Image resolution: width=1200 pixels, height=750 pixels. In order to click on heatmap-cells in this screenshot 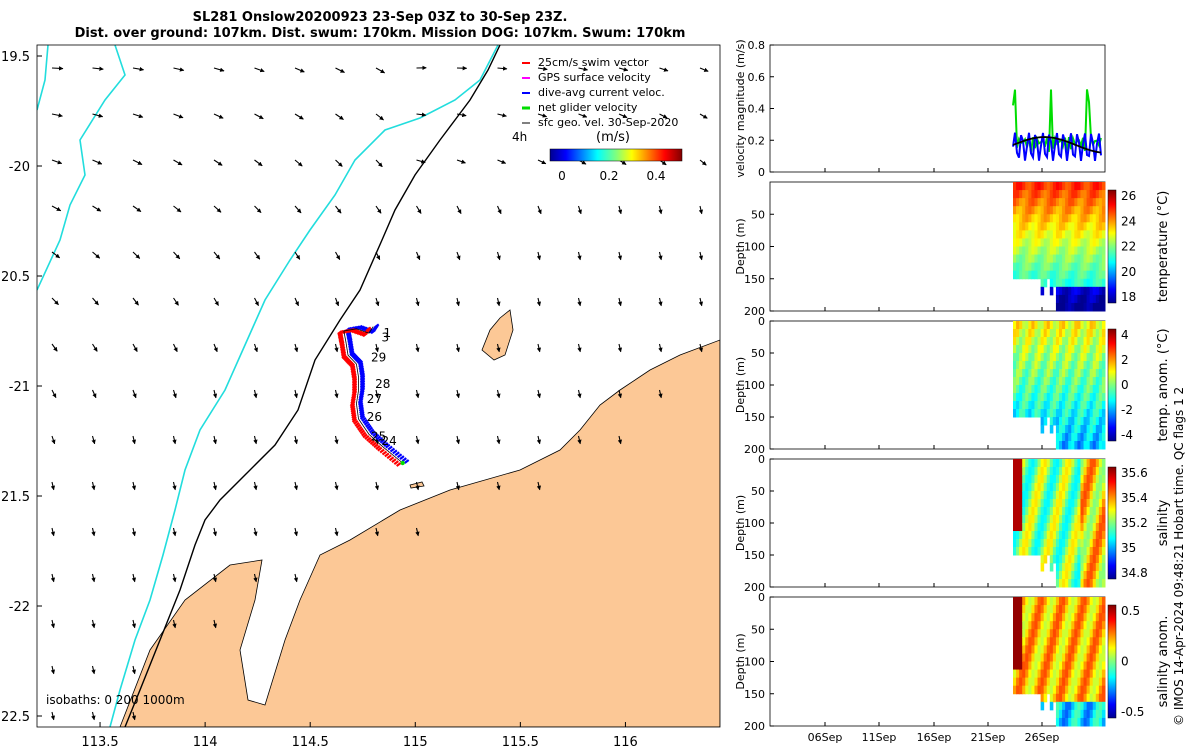, I will do `click(1059, 247)`.